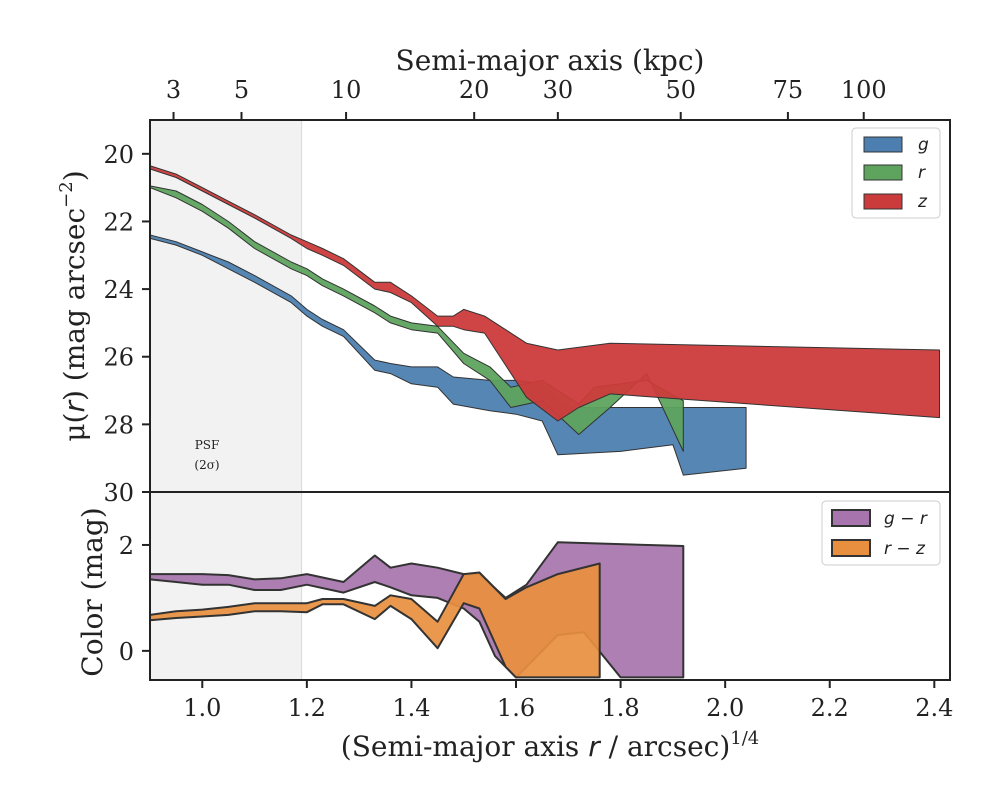 This screenshot has height=800, width=1000. Describe the element at coordinates (851, 548) in the screenshot. I see `legend-swatch-r-minus-z` at that location.